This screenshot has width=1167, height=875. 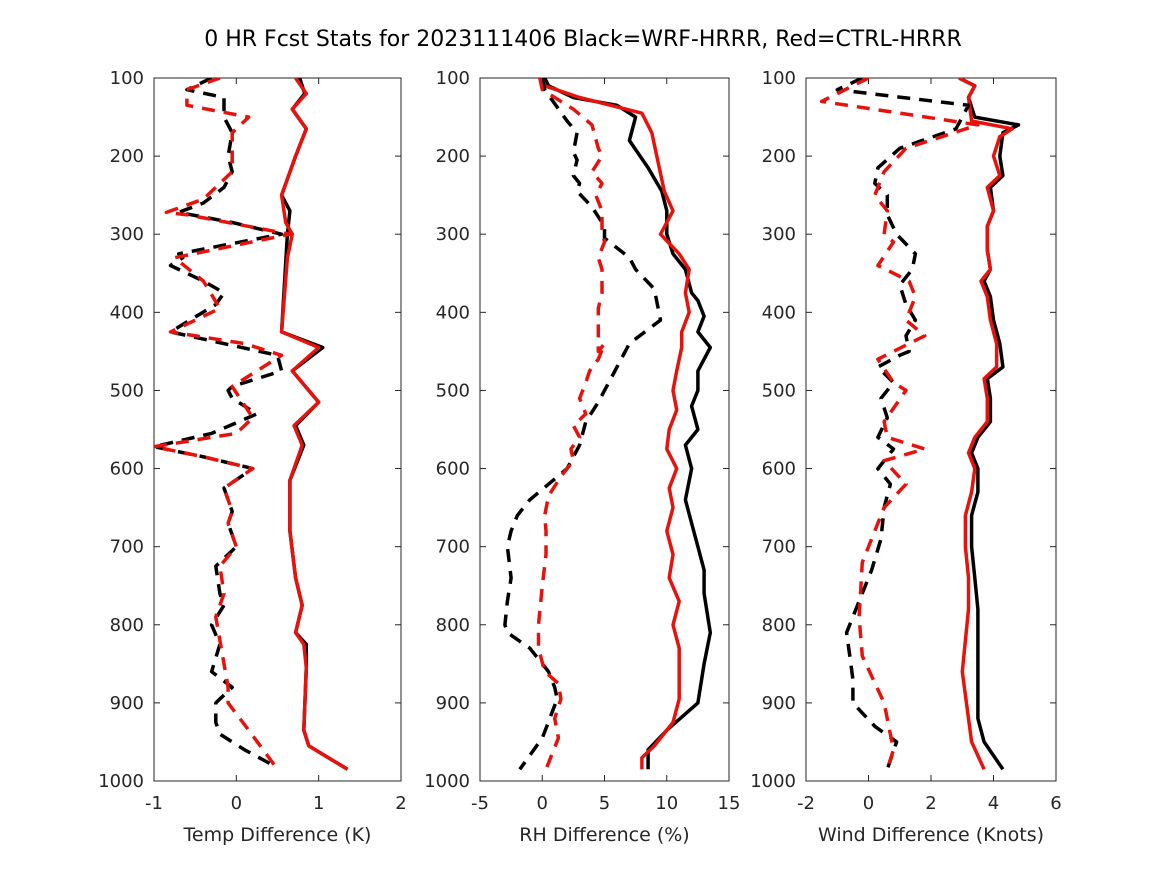 I want to click on x-tick-label: 10, so click(x=666, y=803).